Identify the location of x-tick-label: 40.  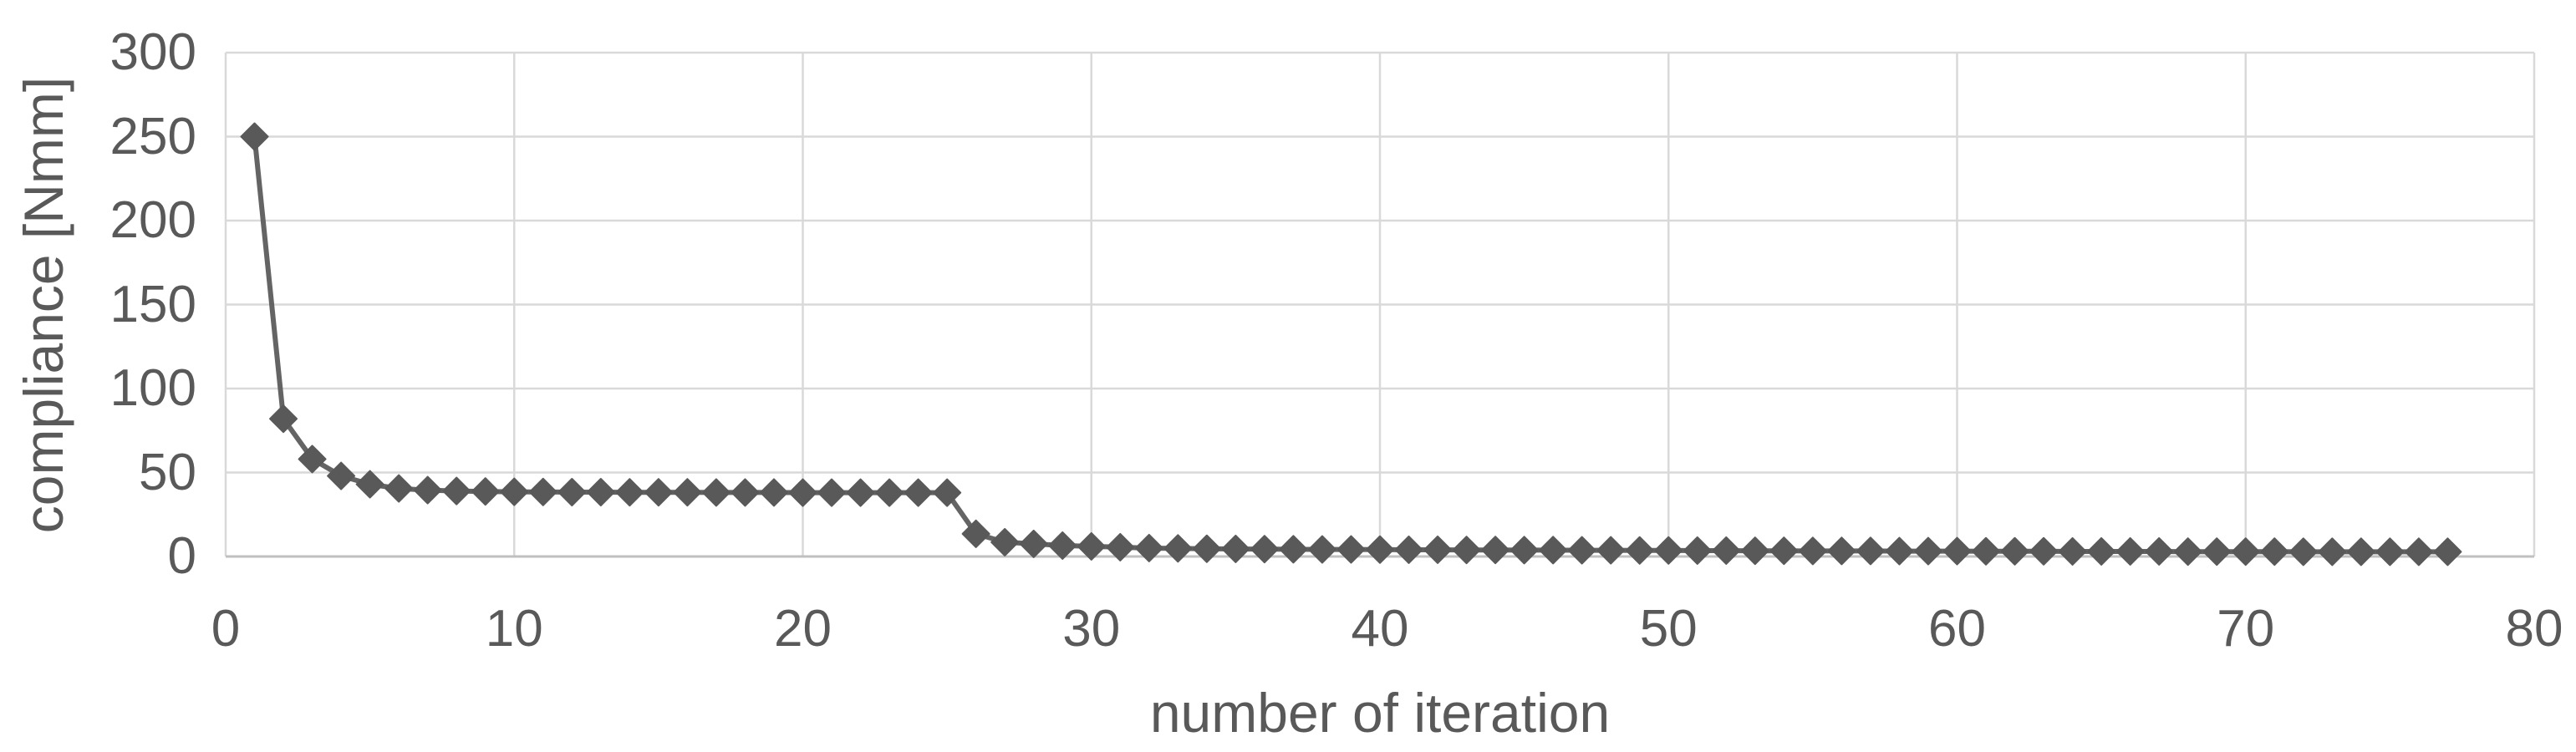
(1380, 629).